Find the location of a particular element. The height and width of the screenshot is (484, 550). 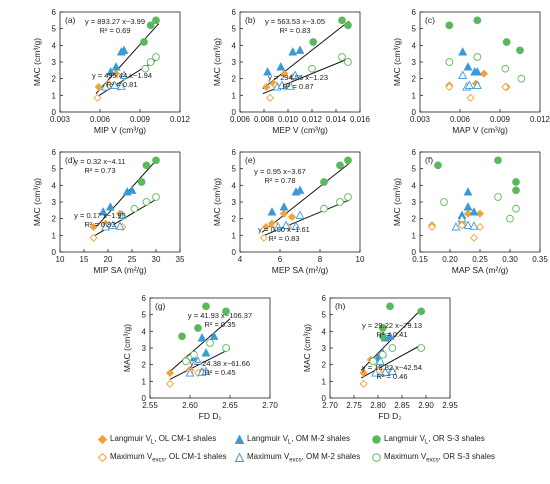

panel-label: (b) is located at coordinates (250, 20).